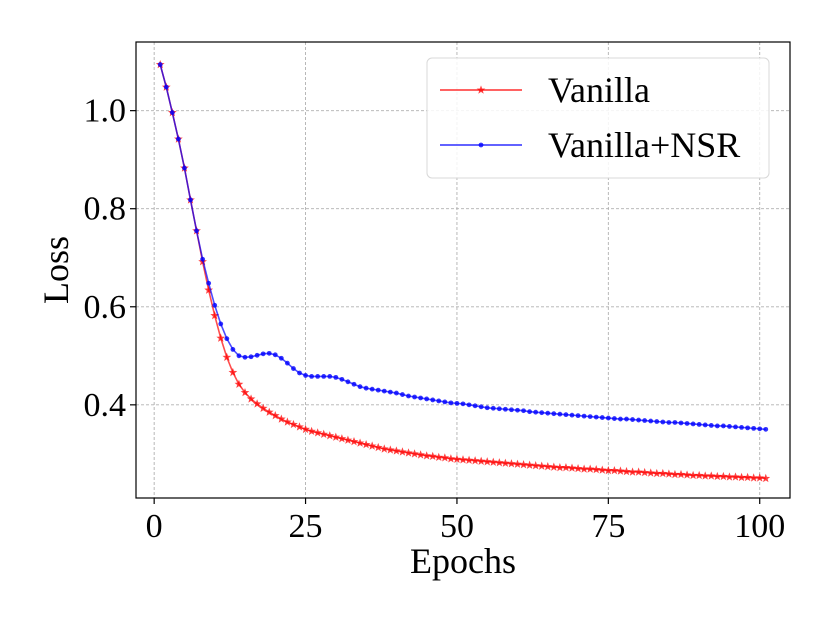 The height and width of the screenshot is (628, 830). What do you see at coordinates (608, 526) in the screenshot?
I see `x-tick-label: 75` at bounding box center [608, 526].